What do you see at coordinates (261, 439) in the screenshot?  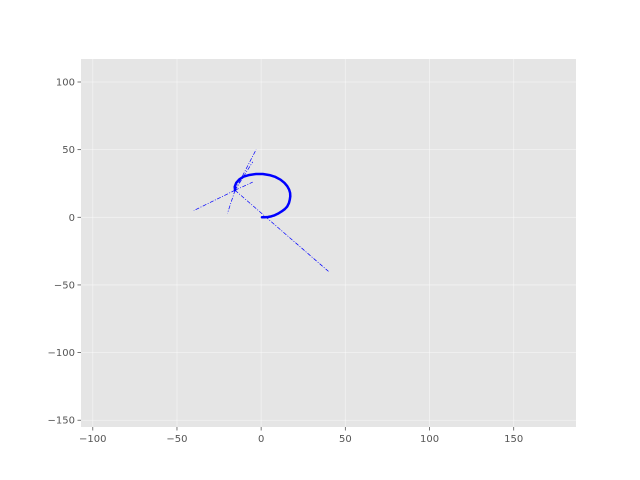 I see `x-tick-label: 0` at bounding box center [261, 439].